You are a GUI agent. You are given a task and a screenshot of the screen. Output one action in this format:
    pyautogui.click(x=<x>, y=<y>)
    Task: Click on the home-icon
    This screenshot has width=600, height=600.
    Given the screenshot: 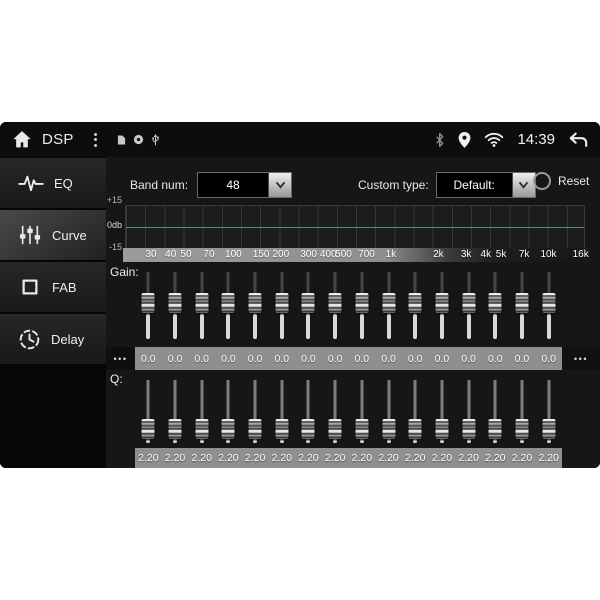 What is the action you would take?
    pyautogui.click(x=22, y=139)
    